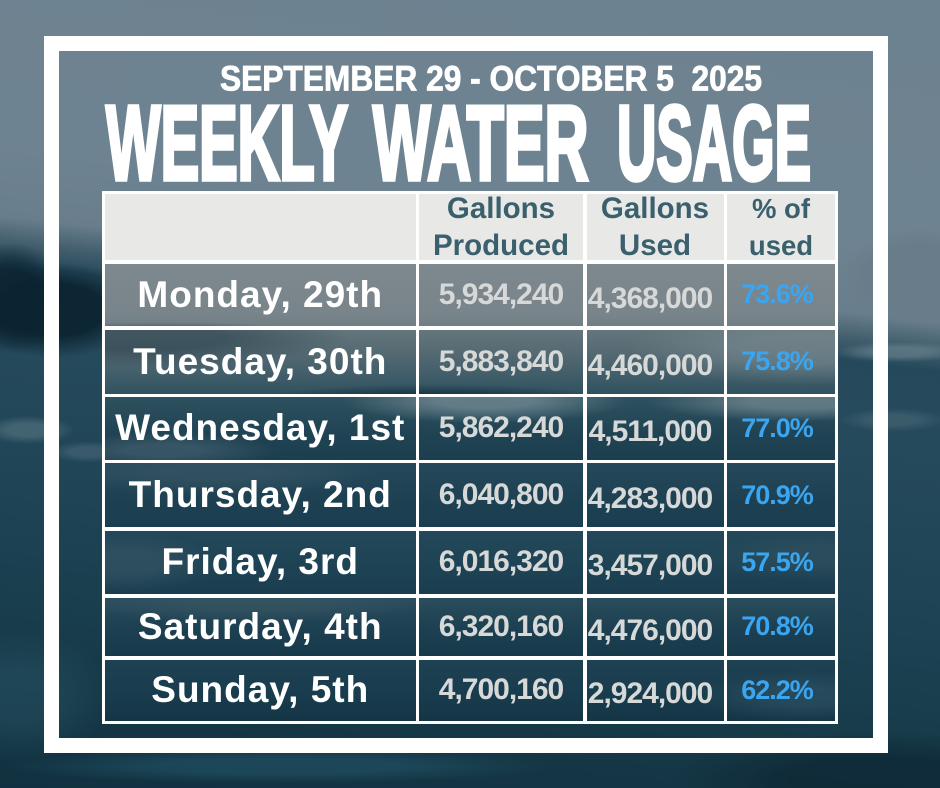 This screenshot has width=940, height=788. Describe the element at coordinates (491, 79) in the screenshot. I see `svg-text: SEPTEMBER 29 - OCTOBER 5 2025` at that location.